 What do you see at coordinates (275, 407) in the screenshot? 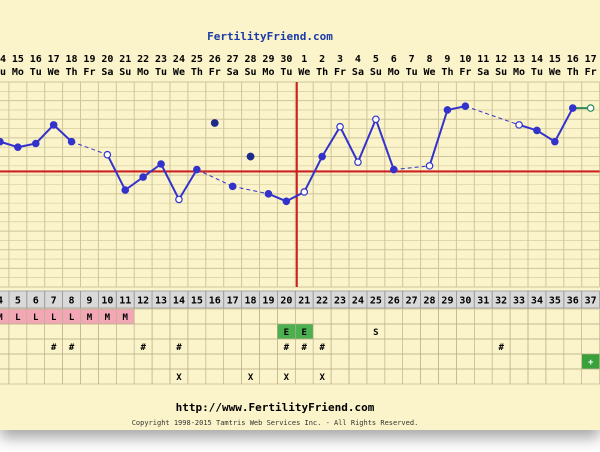
I see `footer-url: http://www.FertilityFriend.com` at bounding box center [275, 407].